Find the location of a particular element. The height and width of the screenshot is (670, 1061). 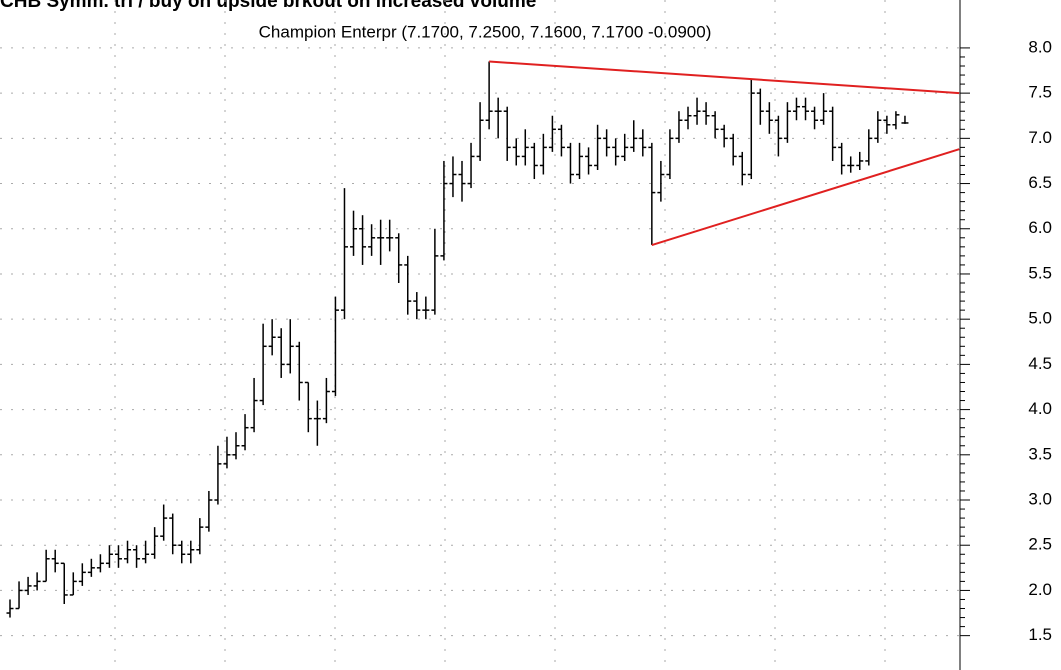

y-tick-label: 5.0 is located at coordinates (1040, 318).